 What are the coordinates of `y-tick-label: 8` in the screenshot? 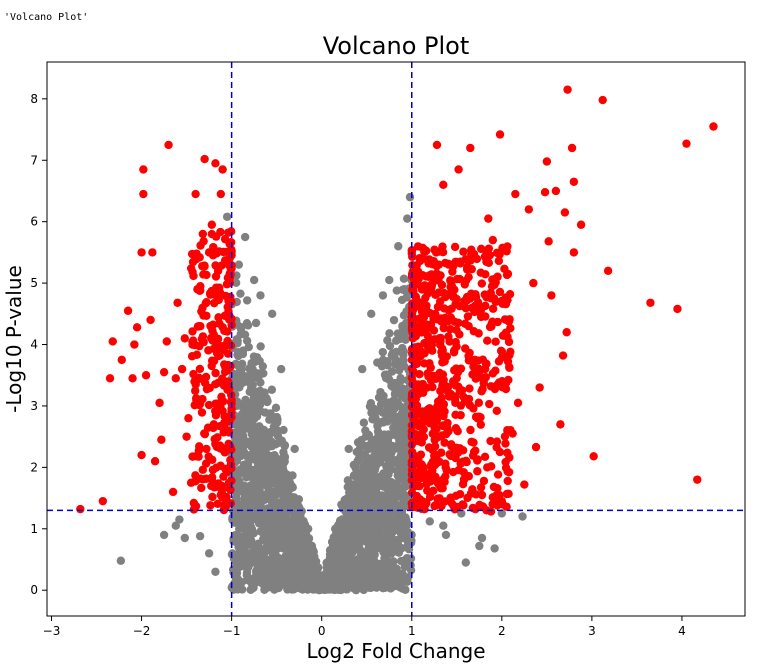 It's located at (34, 99).